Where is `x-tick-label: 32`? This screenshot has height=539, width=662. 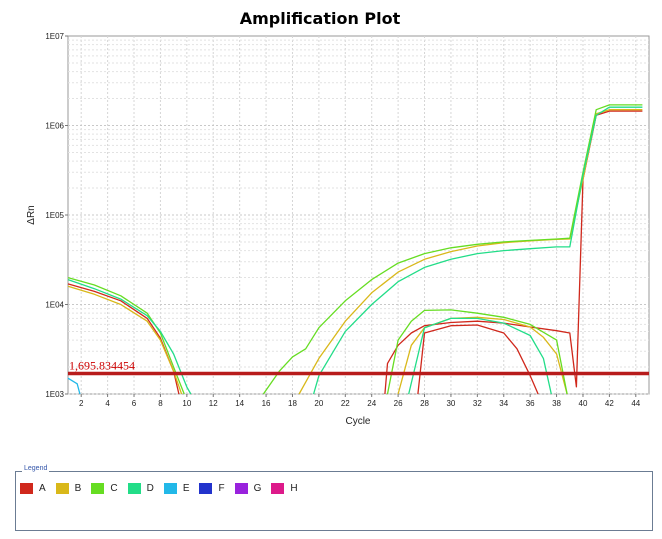
x-tick-label: 32 is located at coordinates (477, 403).